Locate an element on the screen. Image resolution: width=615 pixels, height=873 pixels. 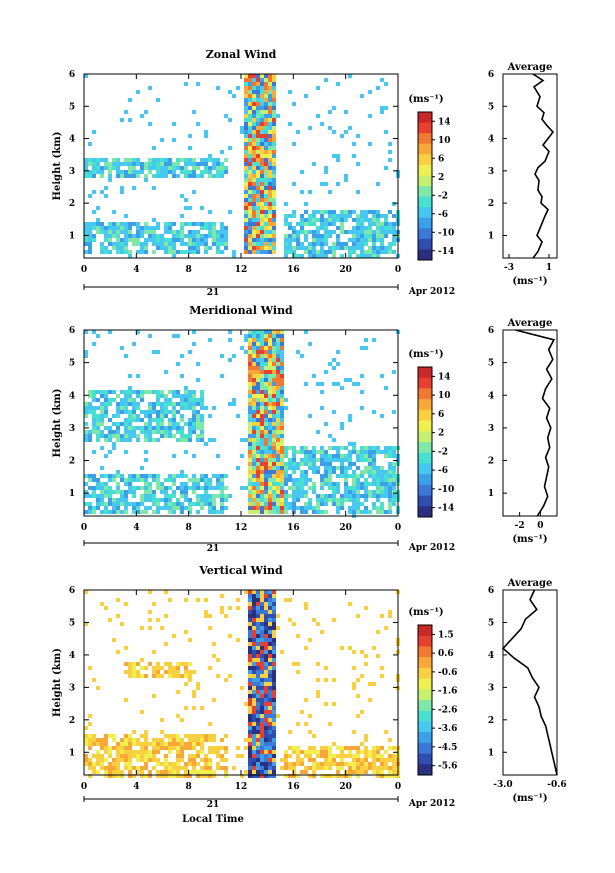
colorbar-tick-label: -3.6 is located at coordinates (447, 729).